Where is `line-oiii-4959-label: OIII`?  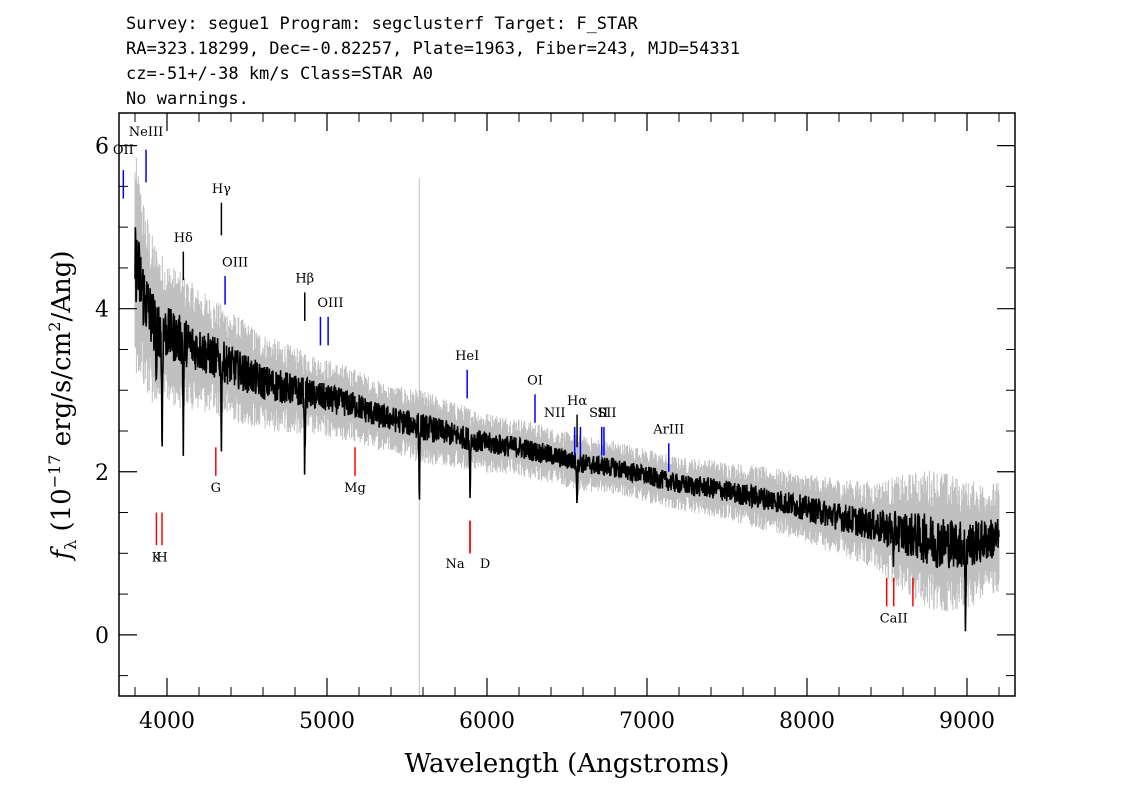 line-oiii-4959-label: OIII is located at coordinates (330, 303).